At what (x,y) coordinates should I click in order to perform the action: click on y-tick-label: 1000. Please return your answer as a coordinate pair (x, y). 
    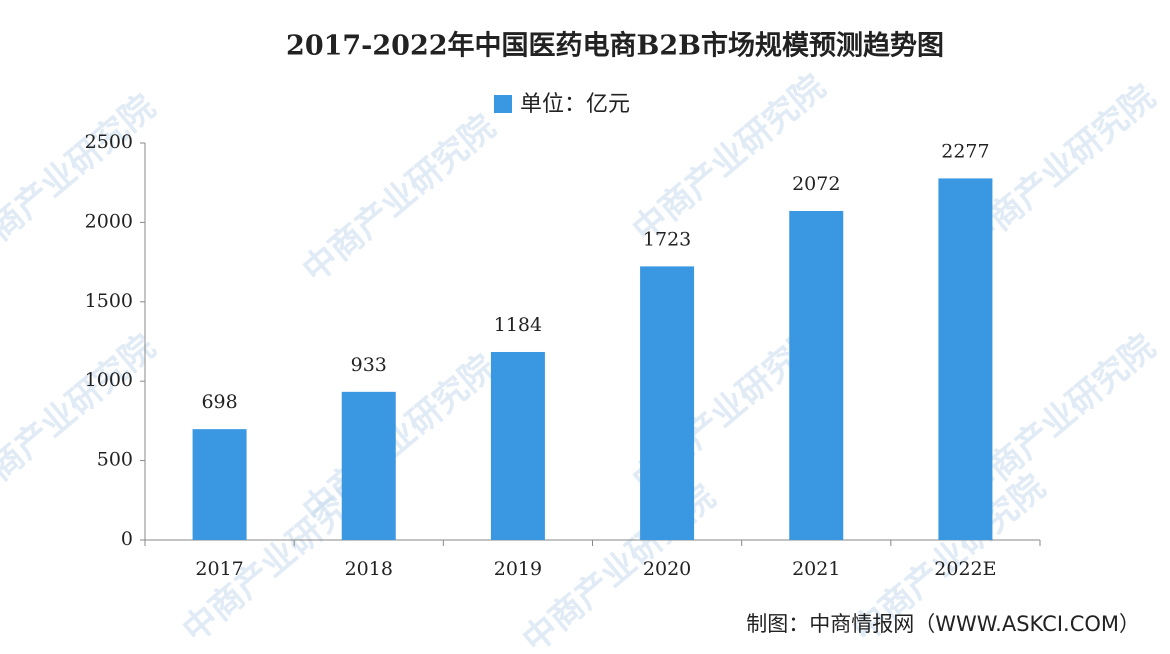
    Looking at the image, I should click on (109, 380).